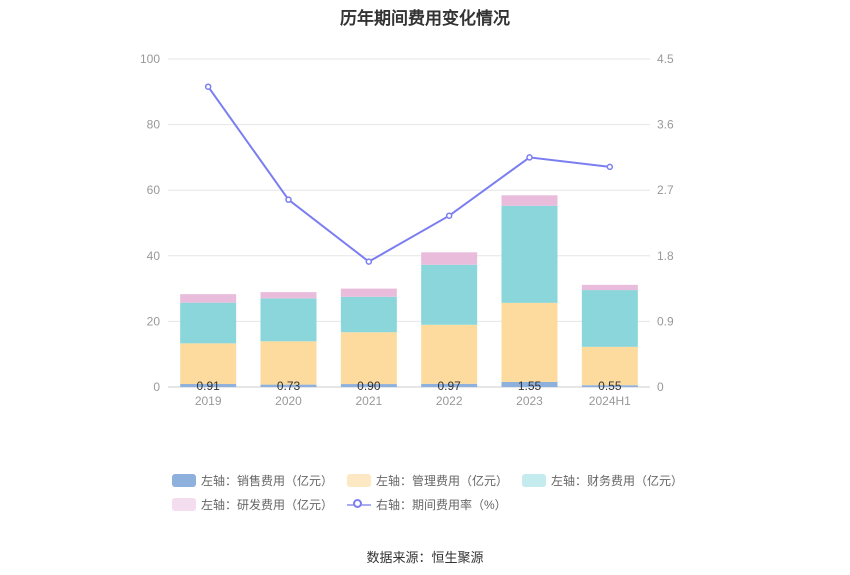 The image size is (850, 575). I want to click on data-label: 0.90, so click(369, 386).